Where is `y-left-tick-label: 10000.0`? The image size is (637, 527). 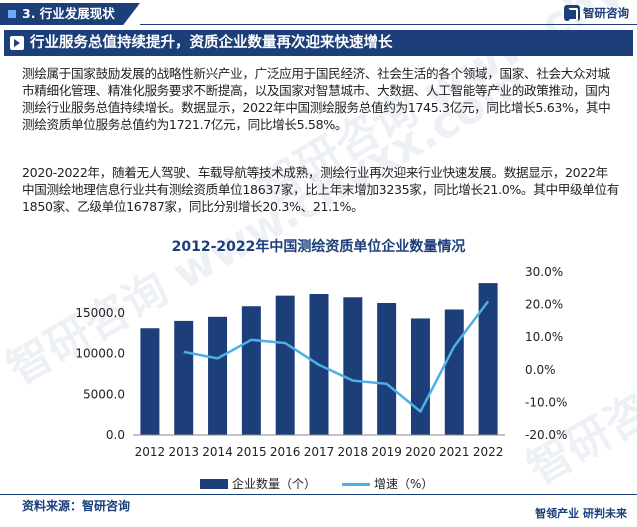
y-left-tick-label: 10000.0 is located at coordinates (100, 354).